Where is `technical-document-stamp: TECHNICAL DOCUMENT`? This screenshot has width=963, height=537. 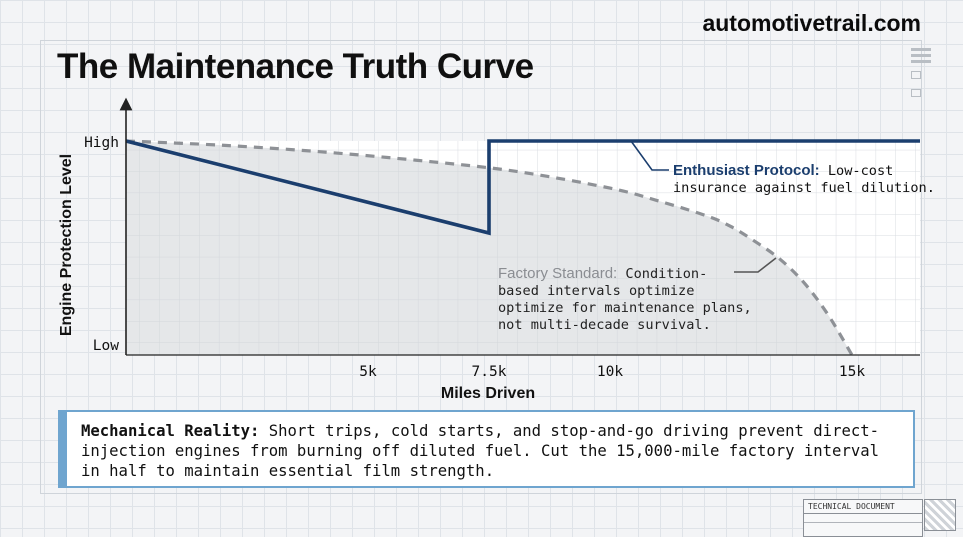 technical-document-stamp: TECHNICAL DOCUMENT is located at coordinates (863, 518).